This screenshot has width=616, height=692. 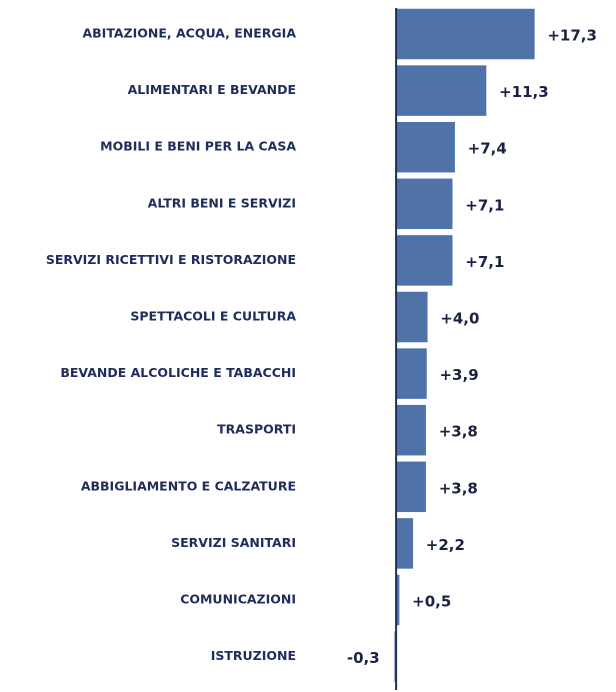 What do you see at coordinates (222, 202) in the screenshot?
I see `category-label: ALTRI BENI E SERVIZI` at bounding box center [222, 202].